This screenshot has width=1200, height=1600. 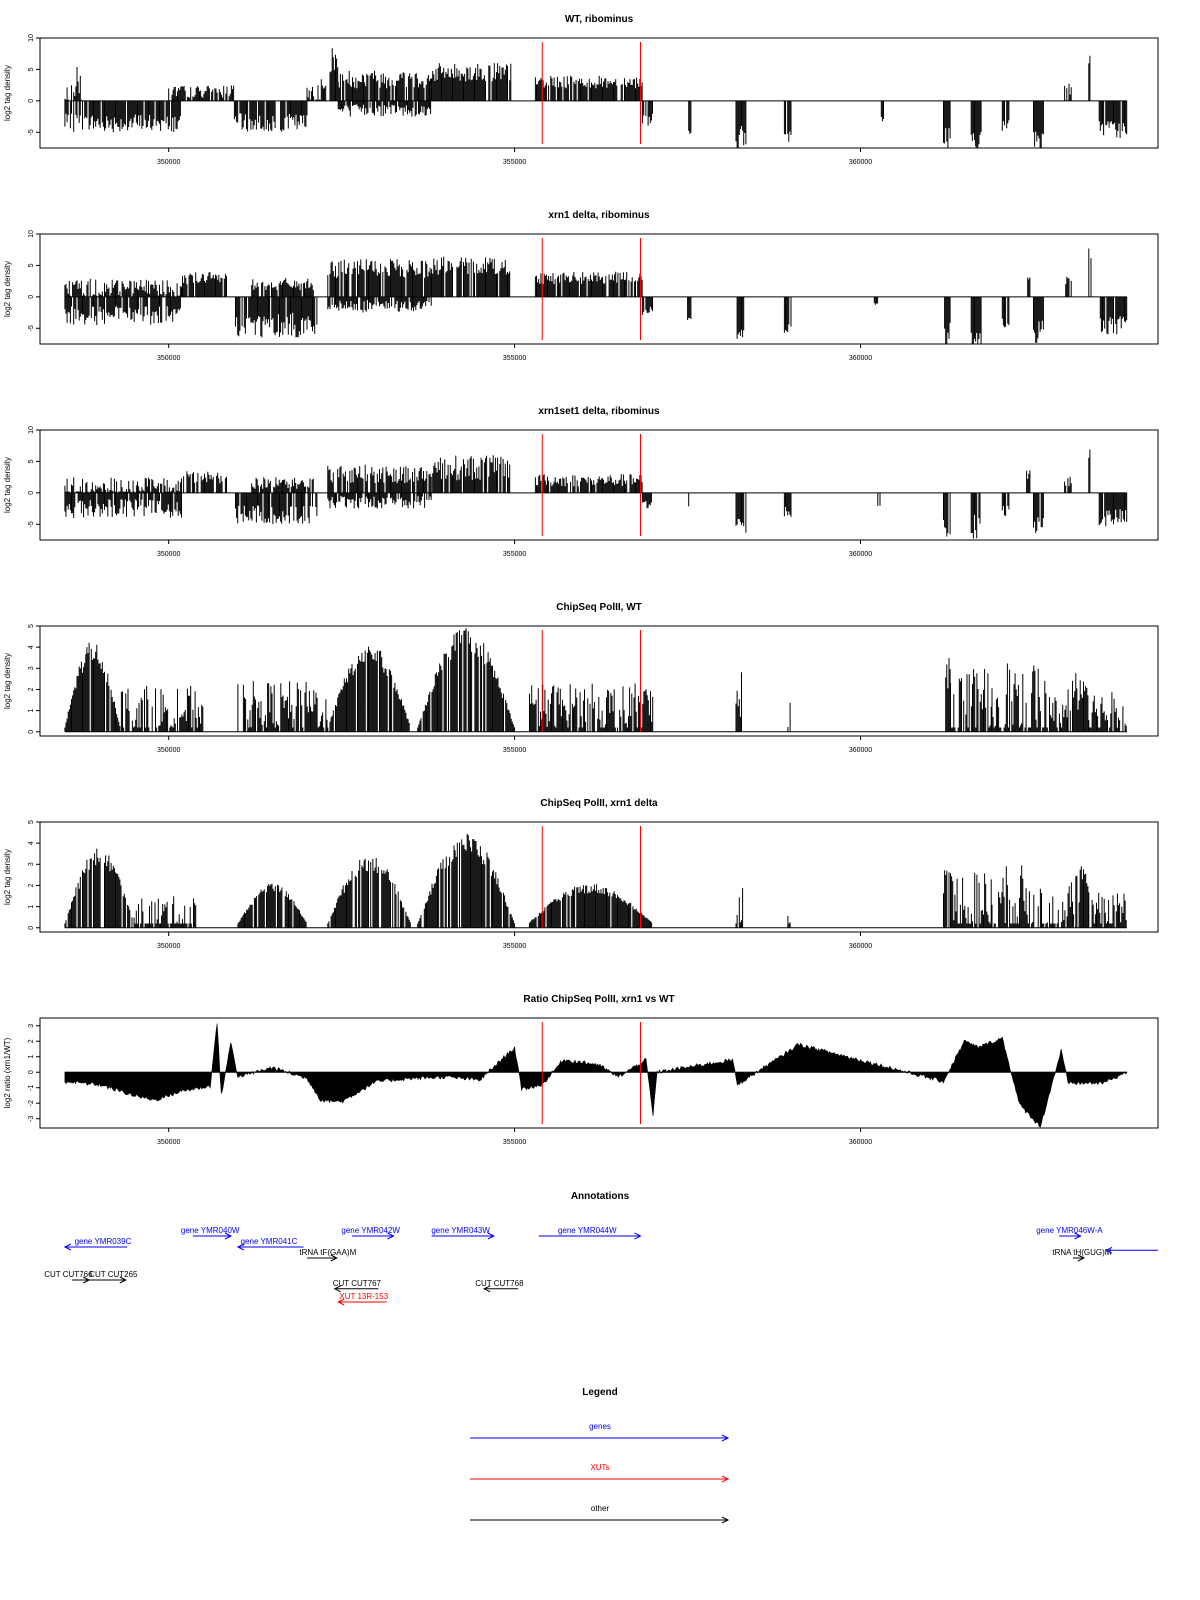 I want to click on annotation-other: CUT CUT768, so click(x=499, y=1286).